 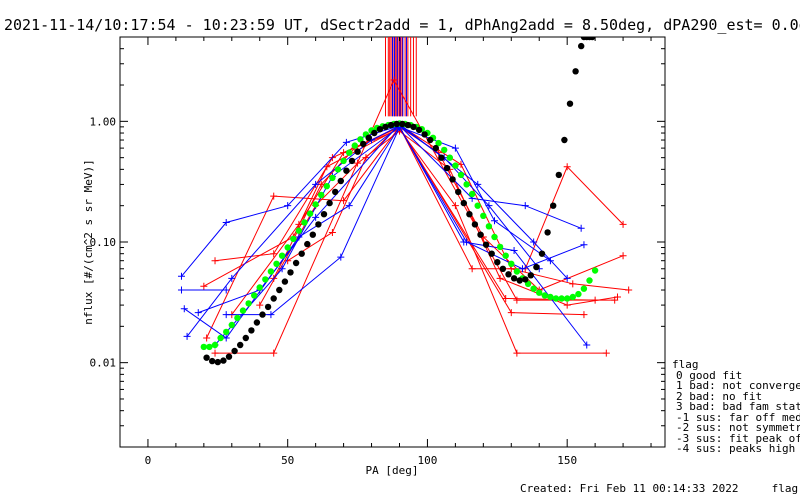 I want to click on legend-item-flag-m4: -4 sus: peaks high v, so click(x=738, y=448).